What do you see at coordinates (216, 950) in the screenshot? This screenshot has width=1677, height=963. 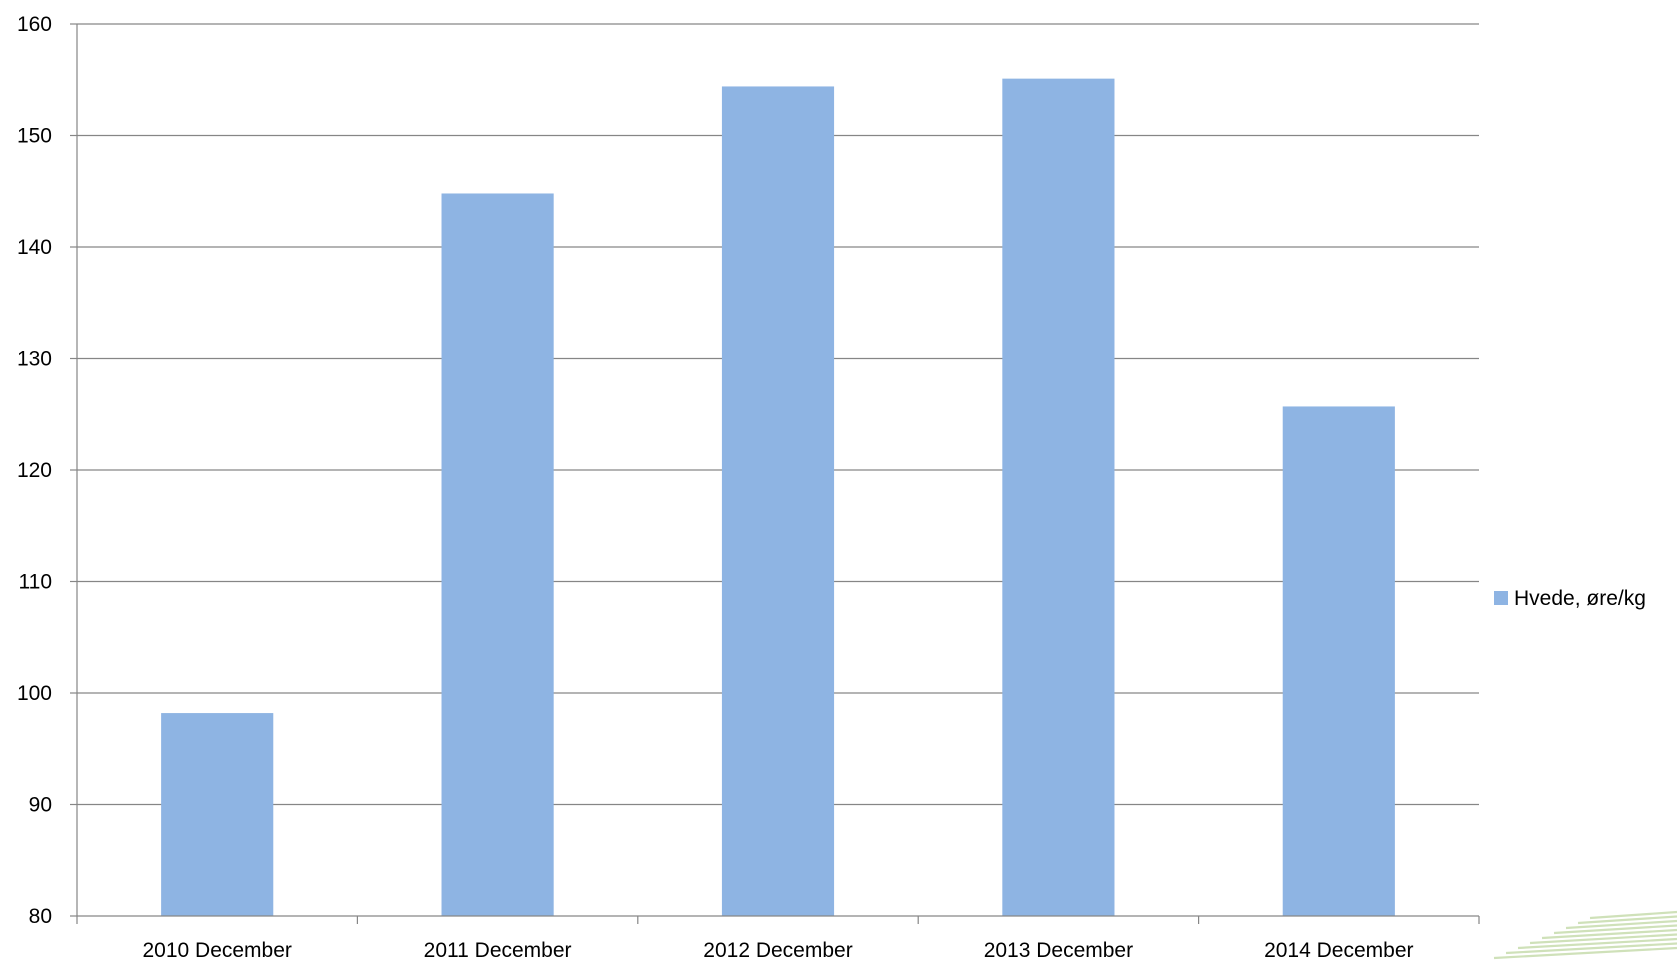 I see `x-tick-label: 2010 December` at bounding box center [216, 950].